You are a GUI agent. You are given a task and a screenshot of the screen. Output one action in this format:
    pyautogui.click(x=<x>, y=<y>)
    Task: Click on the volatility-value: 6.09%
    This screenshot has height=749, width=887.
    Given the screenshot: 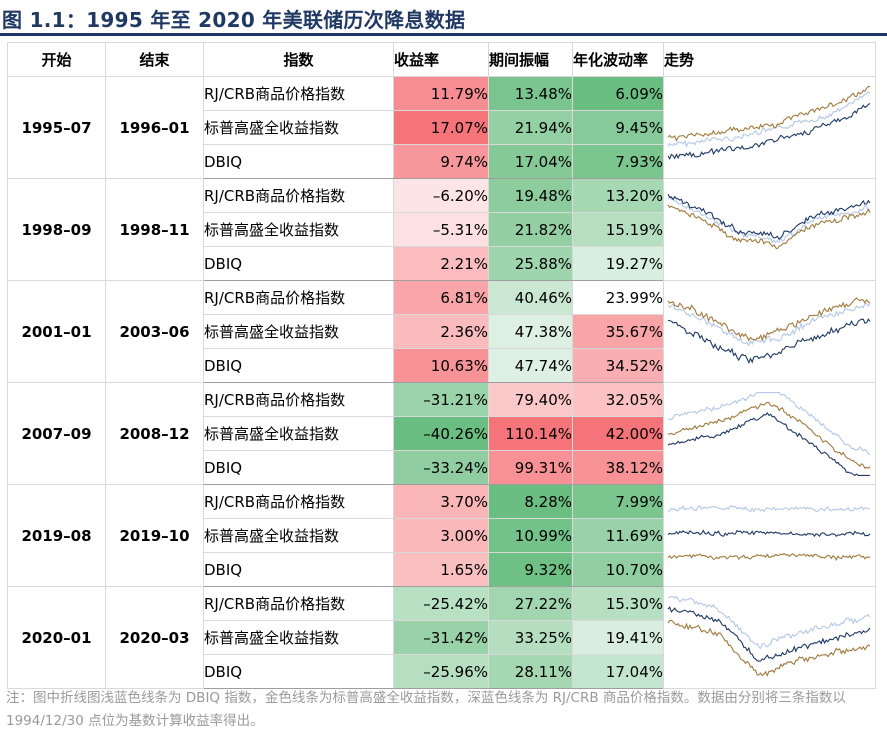 What is the action you would take?
    pyautogui.click(x=618, y=93)
    